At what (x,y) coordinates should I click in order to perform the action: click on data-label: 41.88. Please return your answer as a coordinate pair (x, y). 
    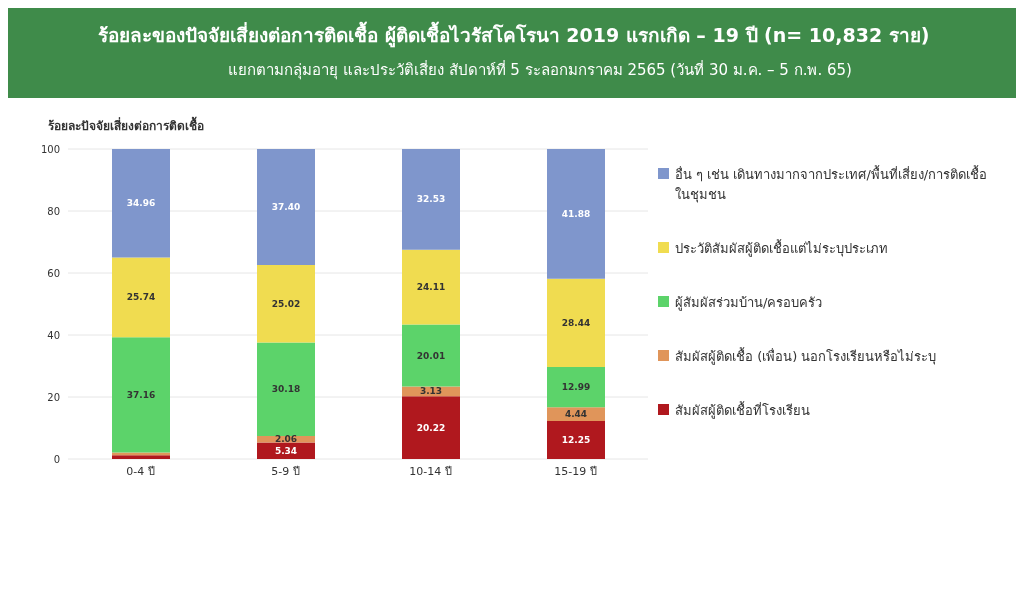
    Looking at the image, I should click on (576, 213).